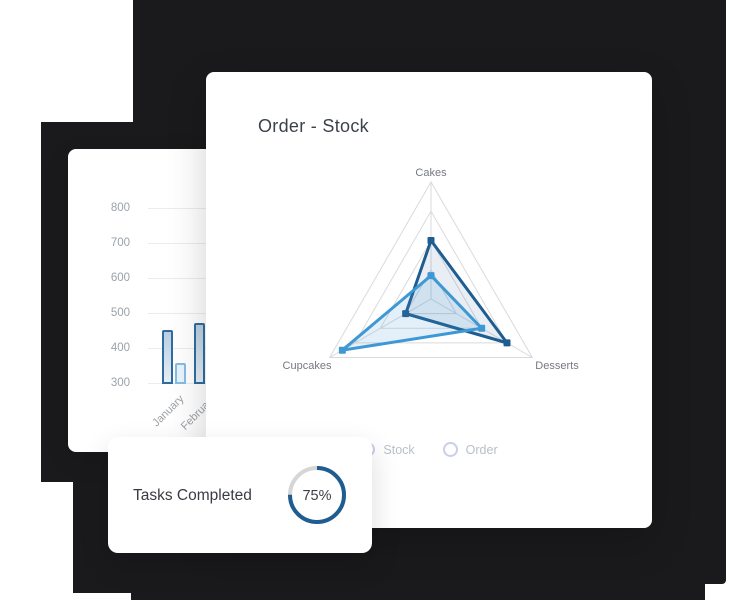 This screenshot has width=740, height=600. What do you see at coordinates (120, 243) in the screenshot?
I see `bar-ytick-label: 700` at bounding box center [120, 243].